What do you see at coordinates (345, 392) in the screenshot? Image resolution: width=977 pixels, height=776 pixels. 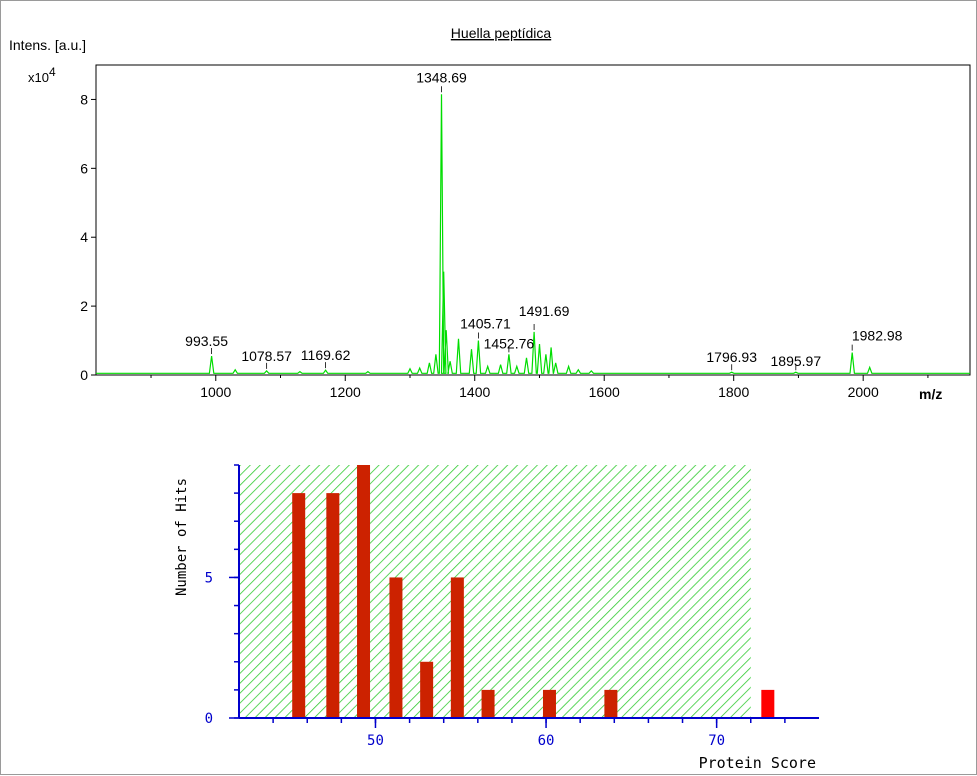 I see `spectrum-x-tick-label: 1200` at bounding box center [345, 392].